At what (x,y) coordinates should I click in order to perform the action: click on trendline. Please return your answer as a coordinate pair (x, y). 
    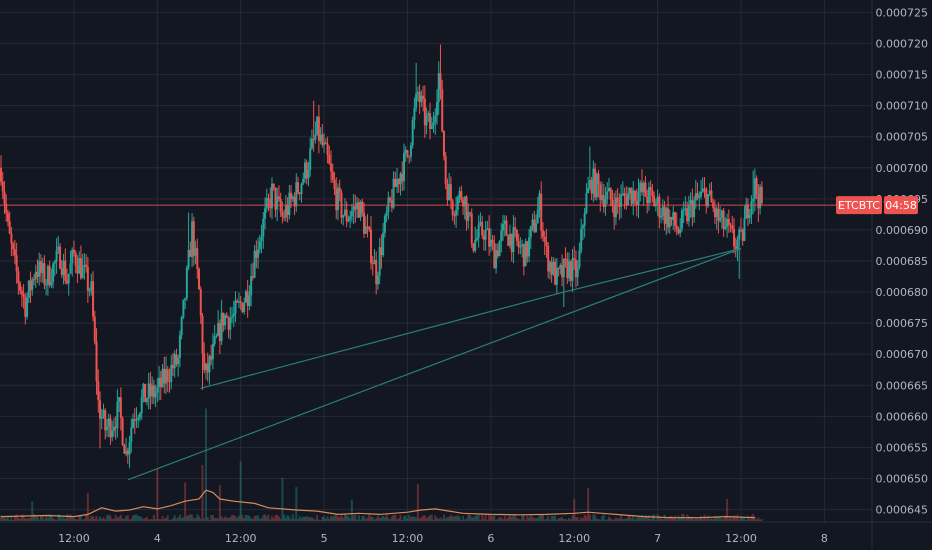
    Looking at the image, I should click on (382, 340).